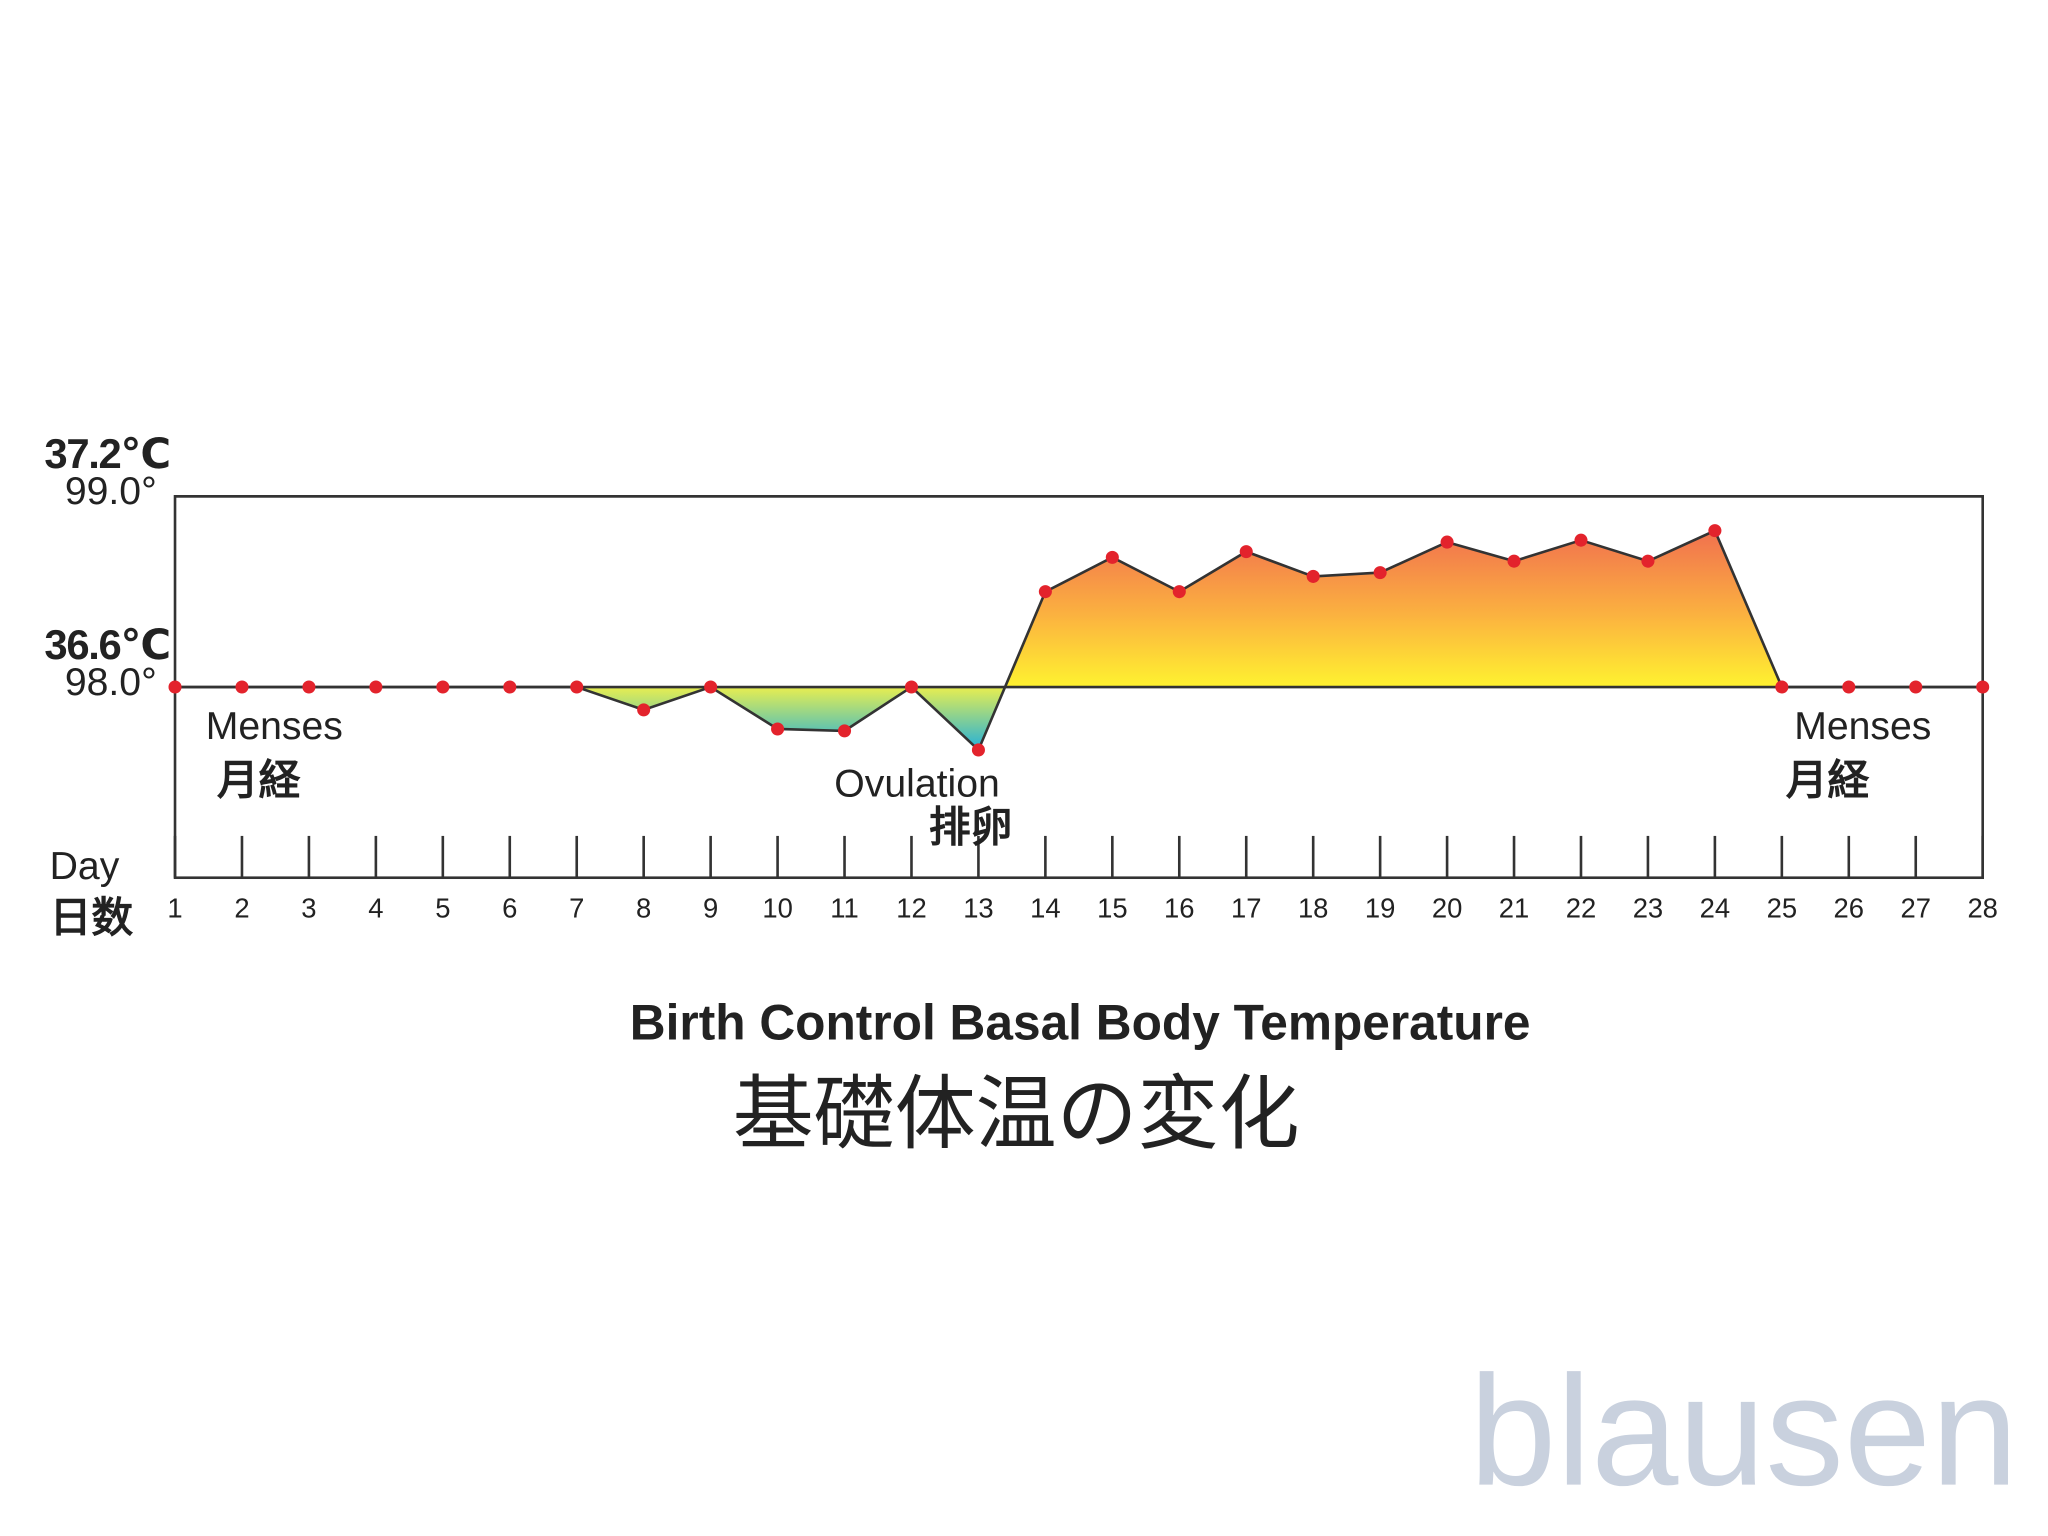 The height and width of the screenshot is (1536, 2048). I want to click on x-tick-label: 5, so click(442, 908).